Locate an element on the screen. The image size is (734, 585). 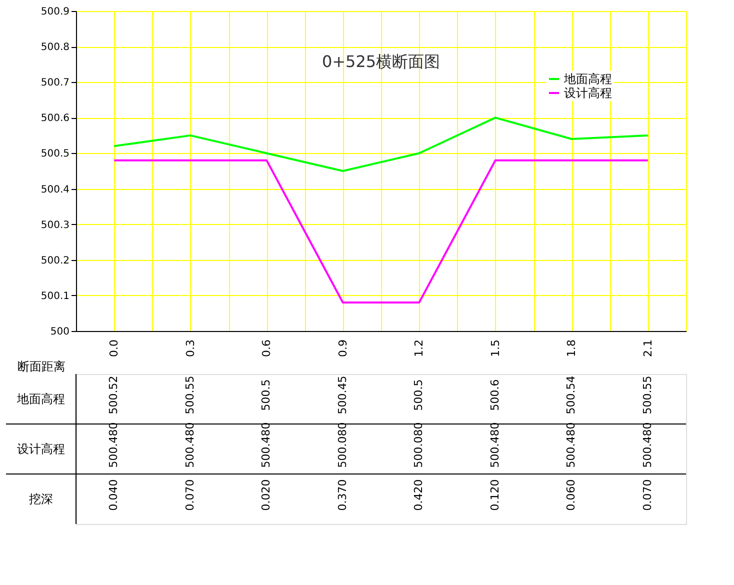
y-tick-label: 500.4 is located at coordinates (55, 190).